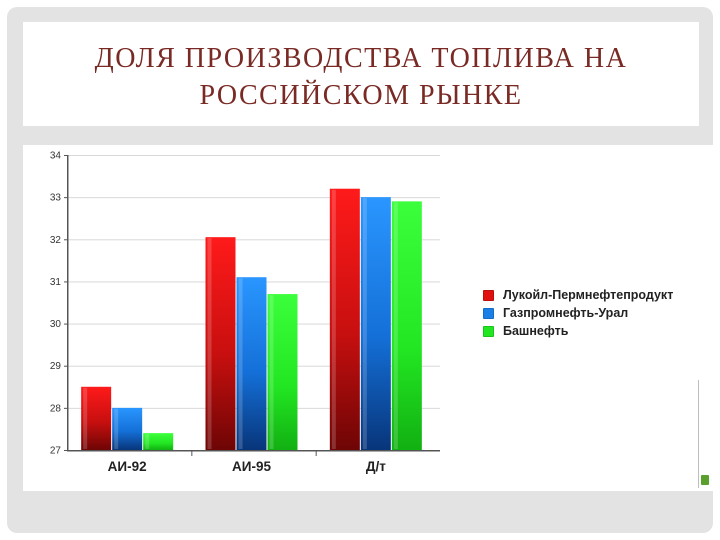  Describe the element at coordinates (56, 282) in the screenshot. I see `y-tick-label: 31` at that location.